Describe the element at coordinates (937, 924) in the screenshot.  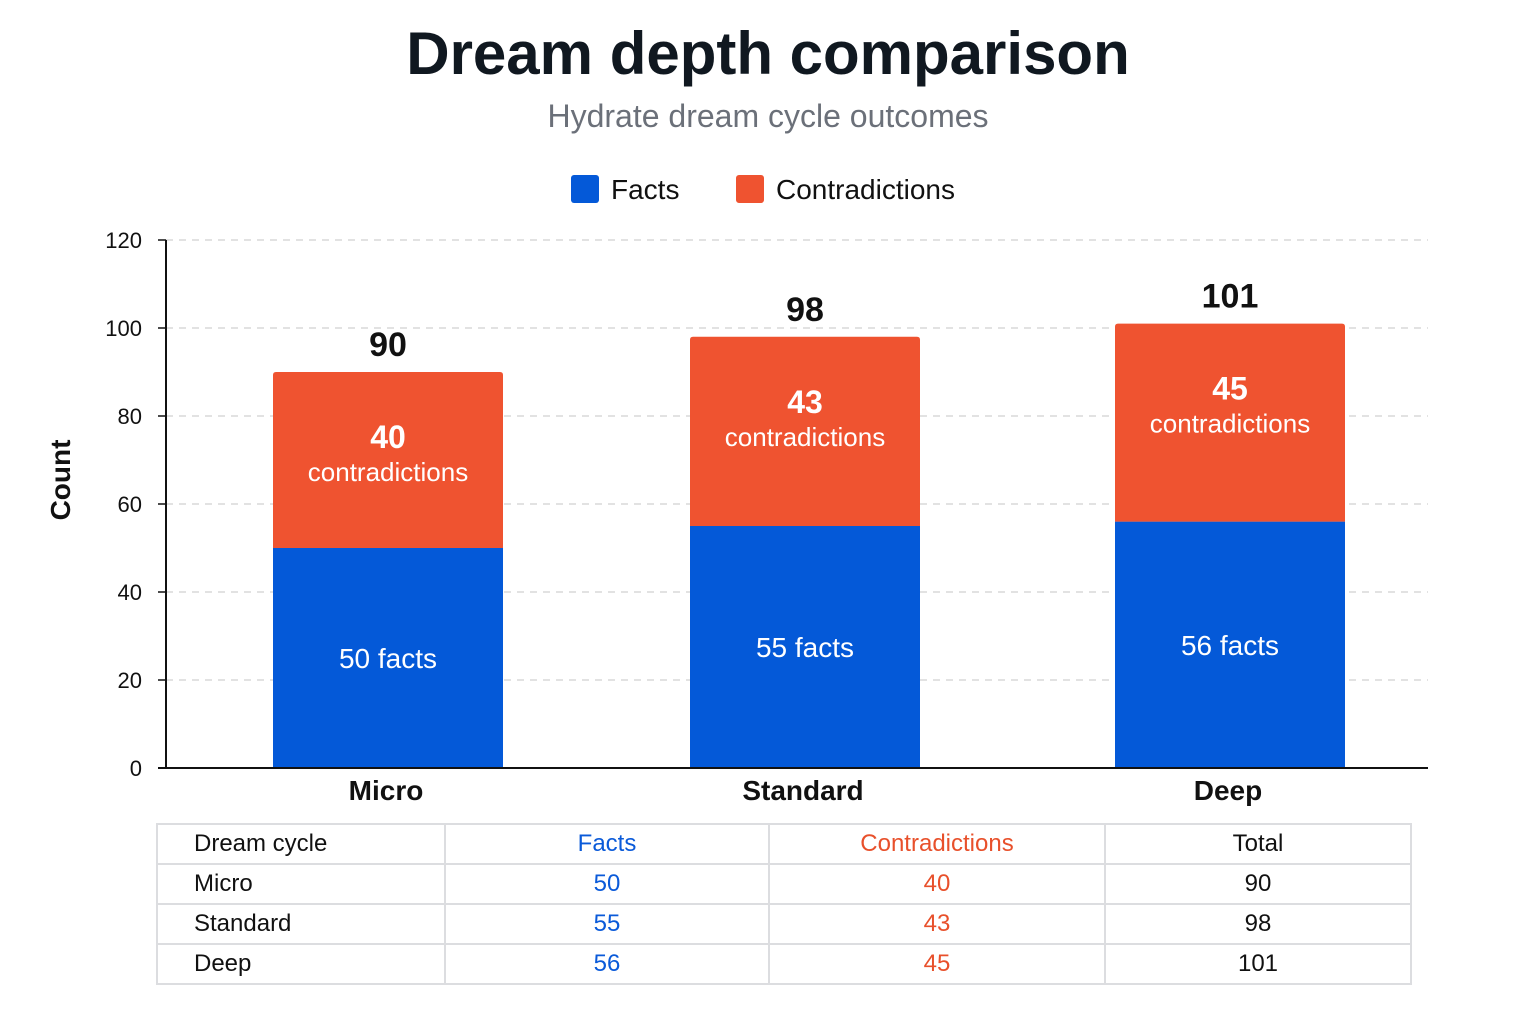
I see `table-cell: 43` at that location.